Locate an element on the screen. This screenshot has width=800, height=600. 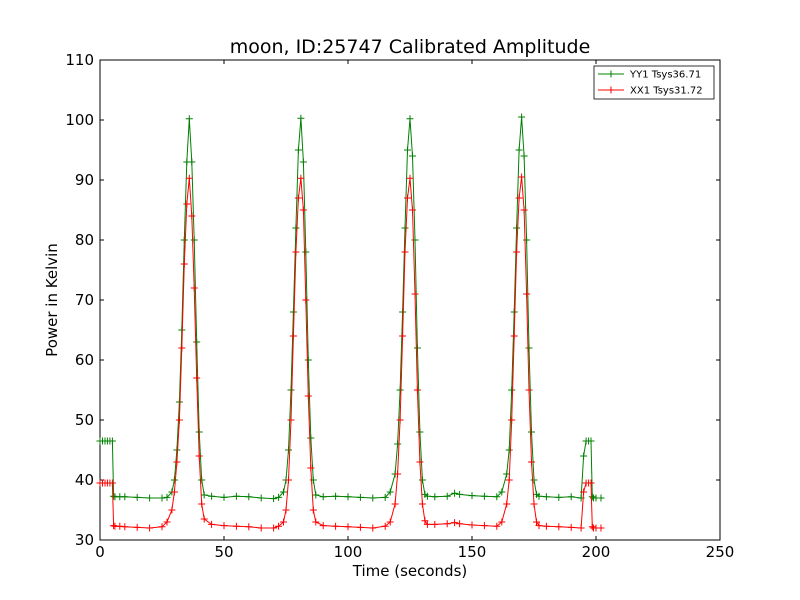
y-tick-label-0: 30 is located at coordinates (84, 540).